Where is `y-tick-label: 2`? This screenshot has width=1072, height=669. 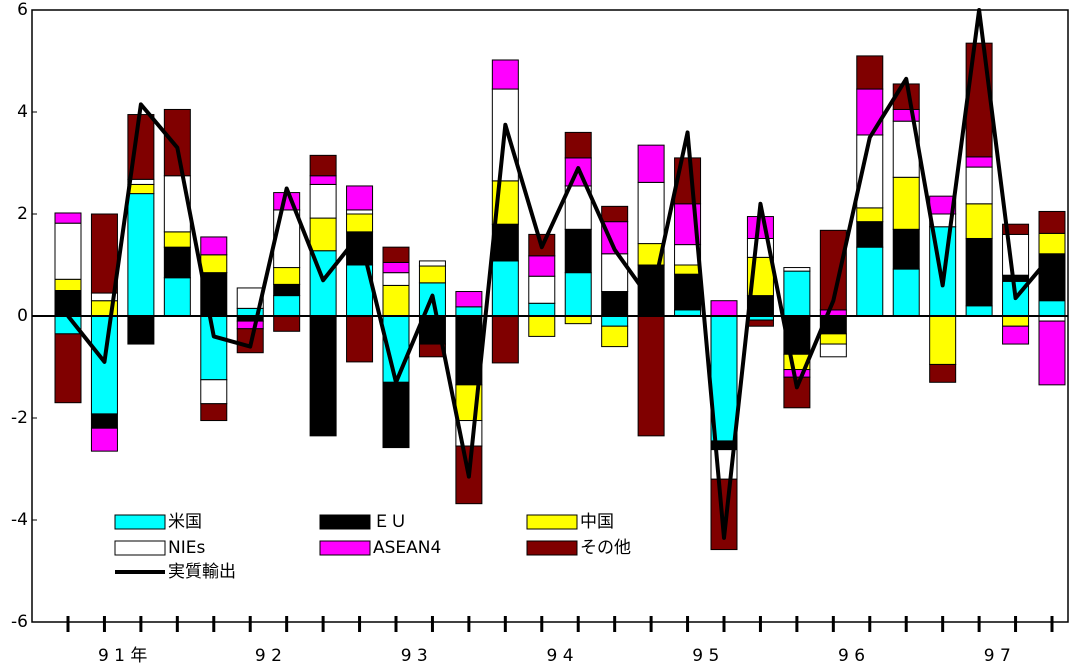 y-tick-label: 2 is located at coordinates (22, 214).